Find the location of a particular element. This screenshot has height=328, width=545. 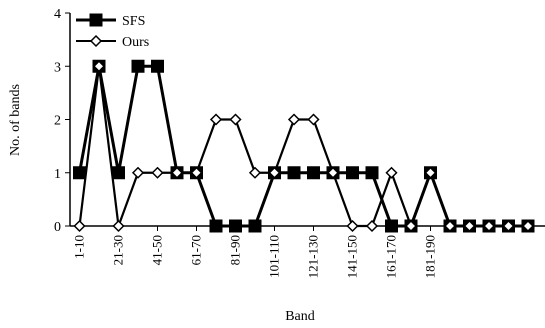

y-tick-label: 0 is located at coordinates (57, 227).